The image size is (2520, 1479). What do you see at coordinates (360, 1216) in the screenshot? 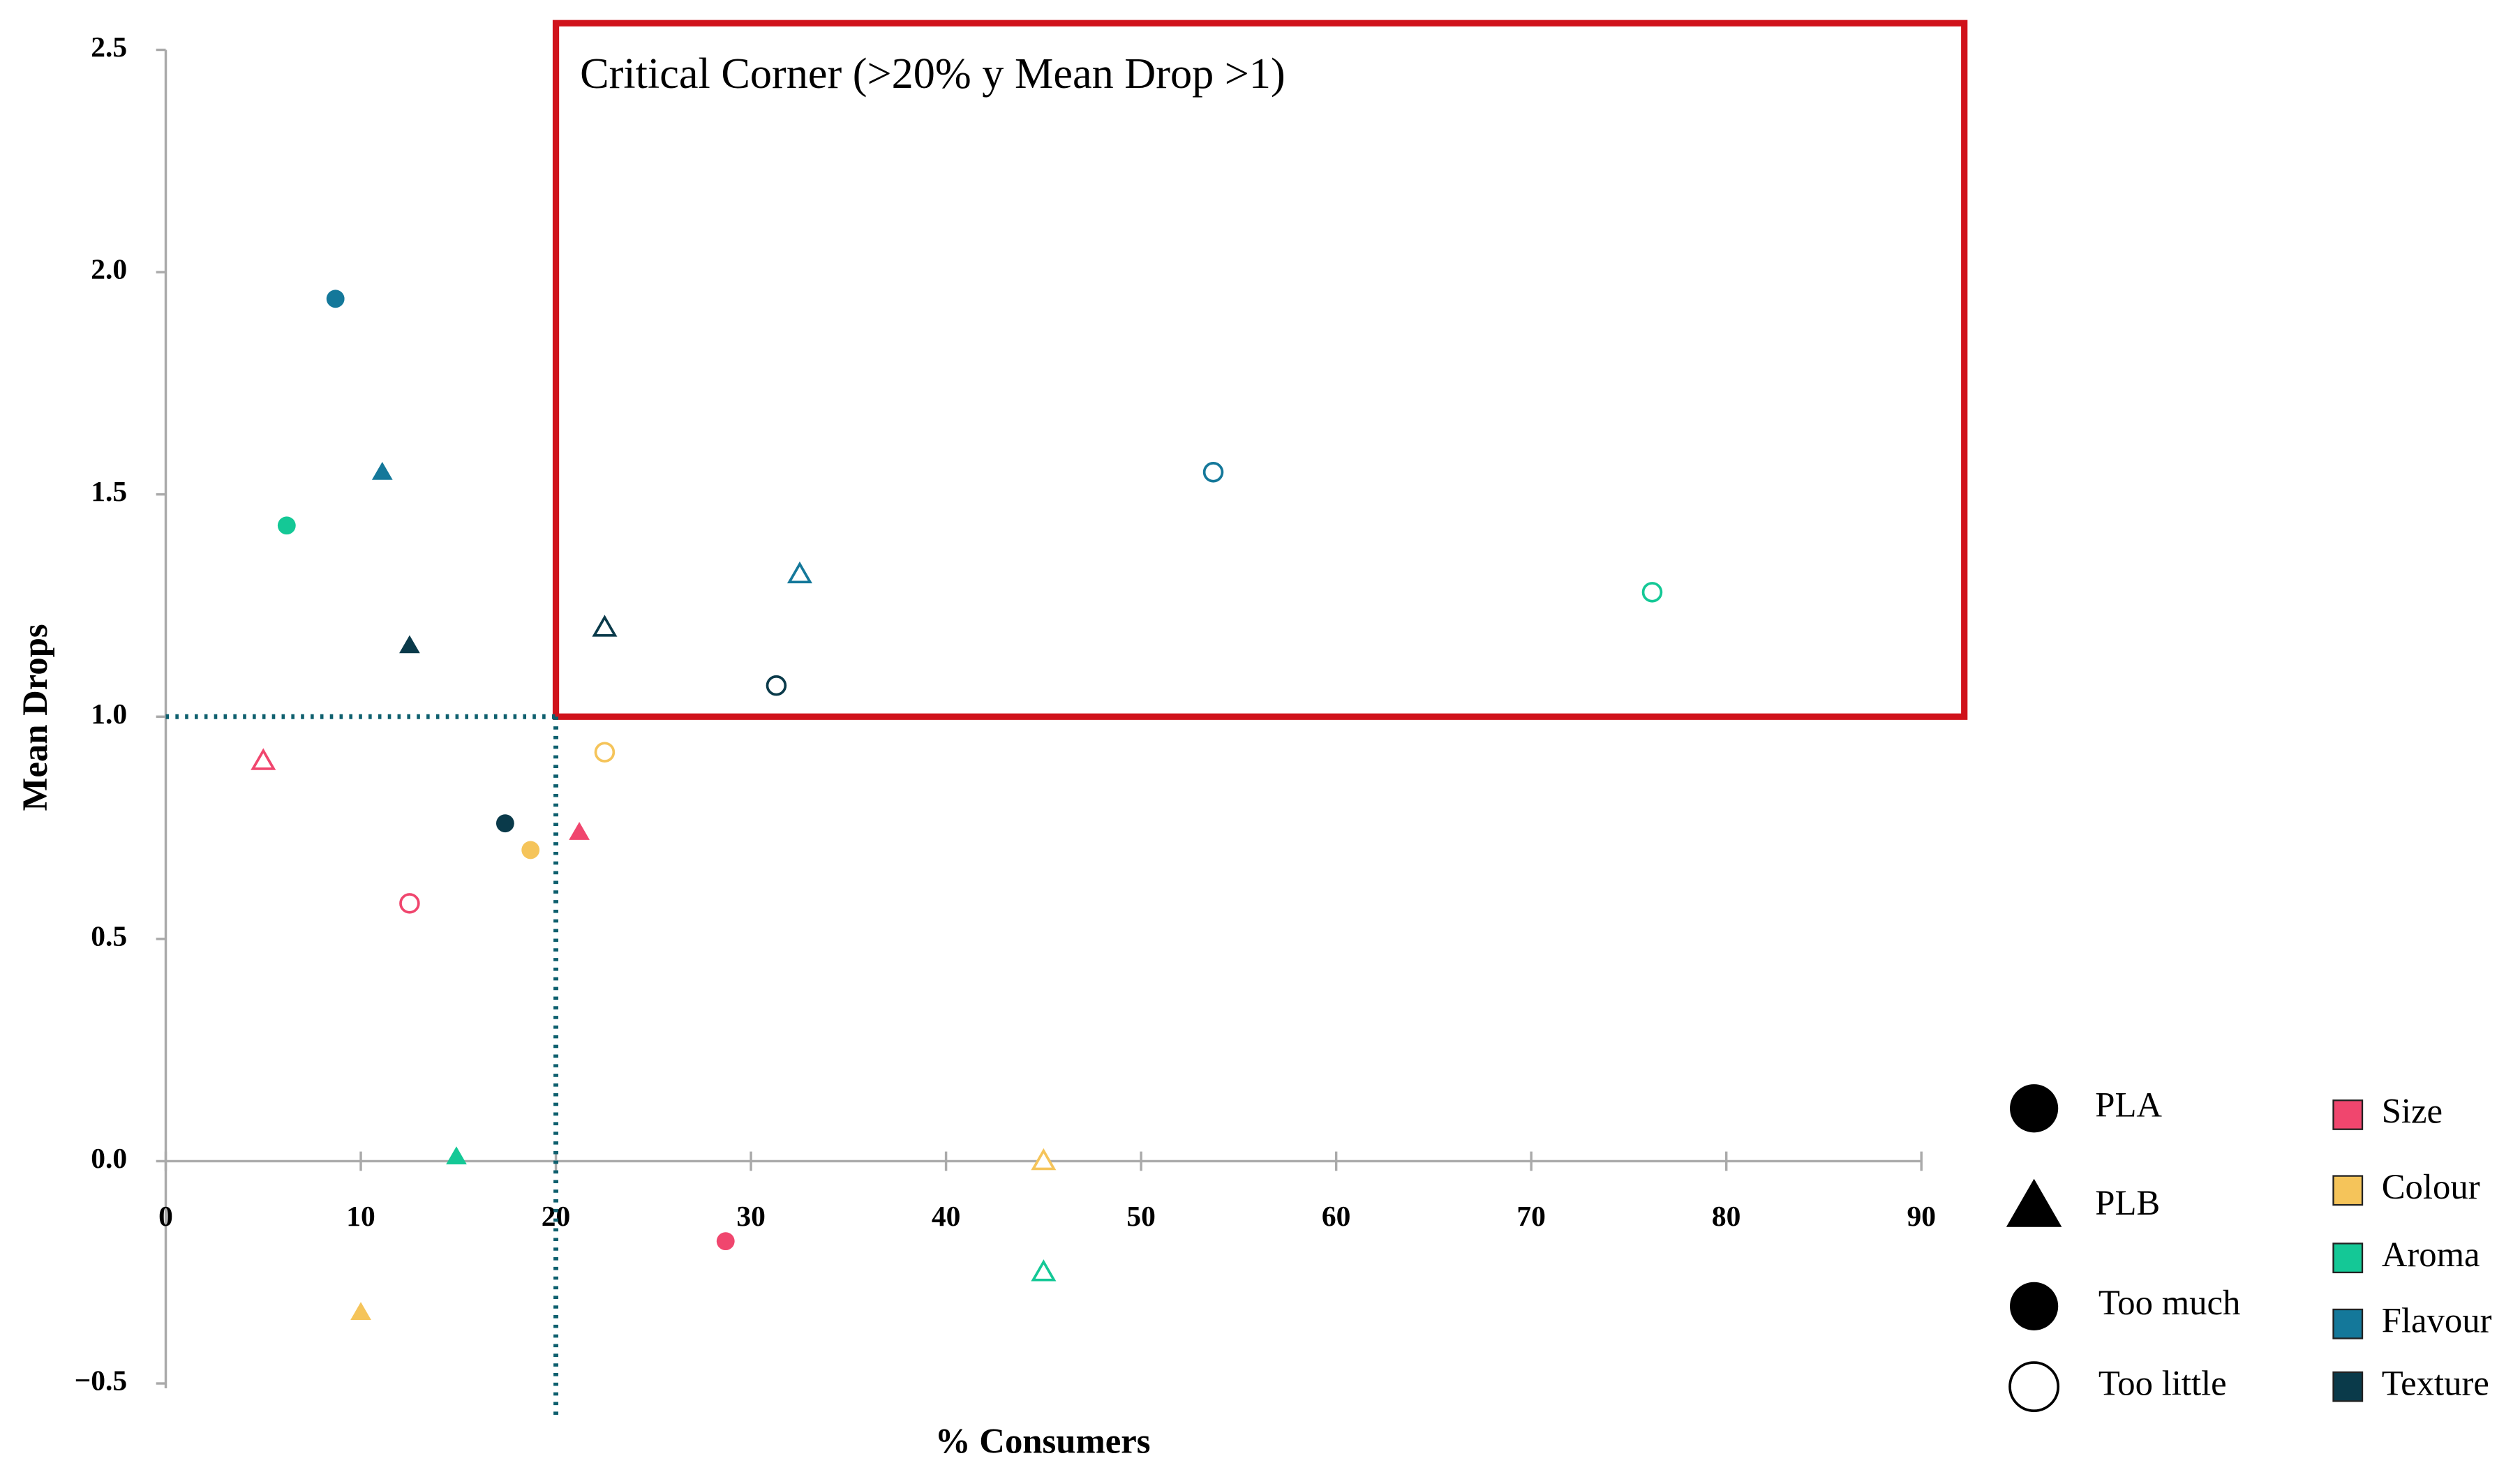
I see `x-tick-label: 10` at bounding box center [360, 1216].